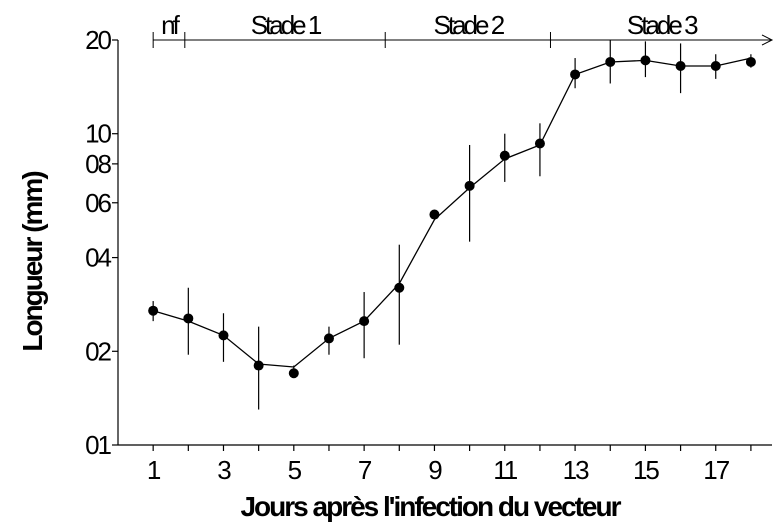 The width and height of the screenshot is (777, 527). What do you see at coordinates (224, 470) in the screenshot?
I see `x-tick-label: 3` at bounding box center [224, 470].